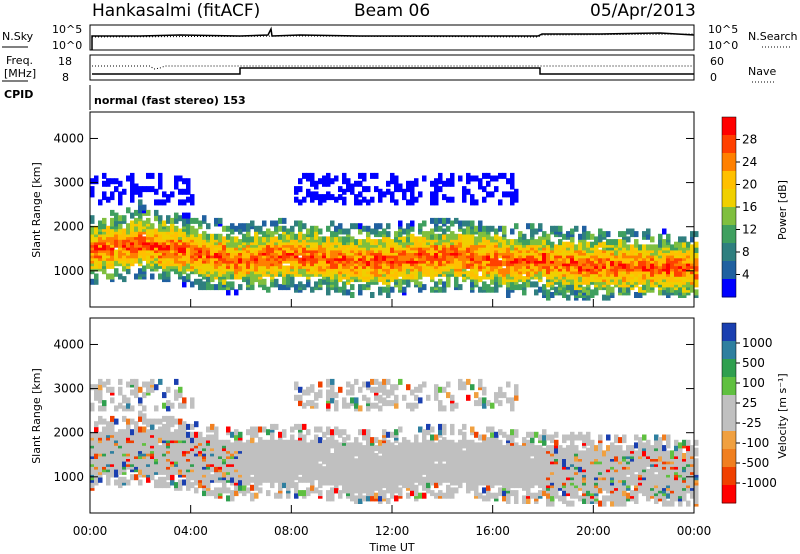 This screenshot has width=800, height=554. I want to click on power-ytick-label: 1000, so click(68, 271).